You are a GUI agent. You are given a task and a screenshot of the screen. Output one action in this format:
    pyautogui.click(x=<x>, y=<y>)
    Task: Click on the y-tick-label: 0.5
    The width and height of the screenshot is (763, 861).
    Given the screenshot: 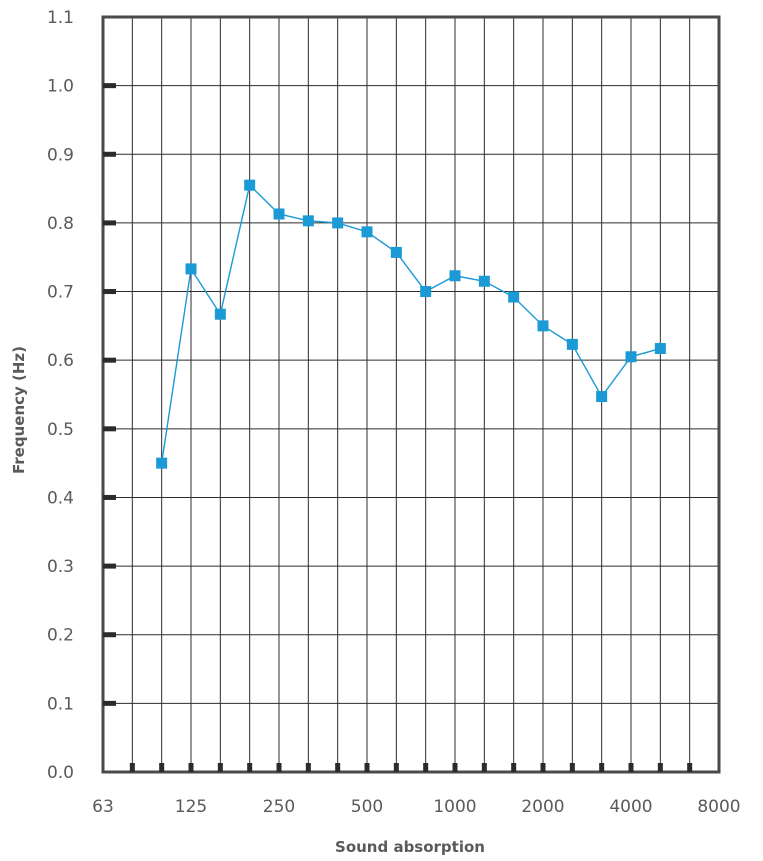 What is the action you would take?
    pyautogui.click(x=60, y=430)
    